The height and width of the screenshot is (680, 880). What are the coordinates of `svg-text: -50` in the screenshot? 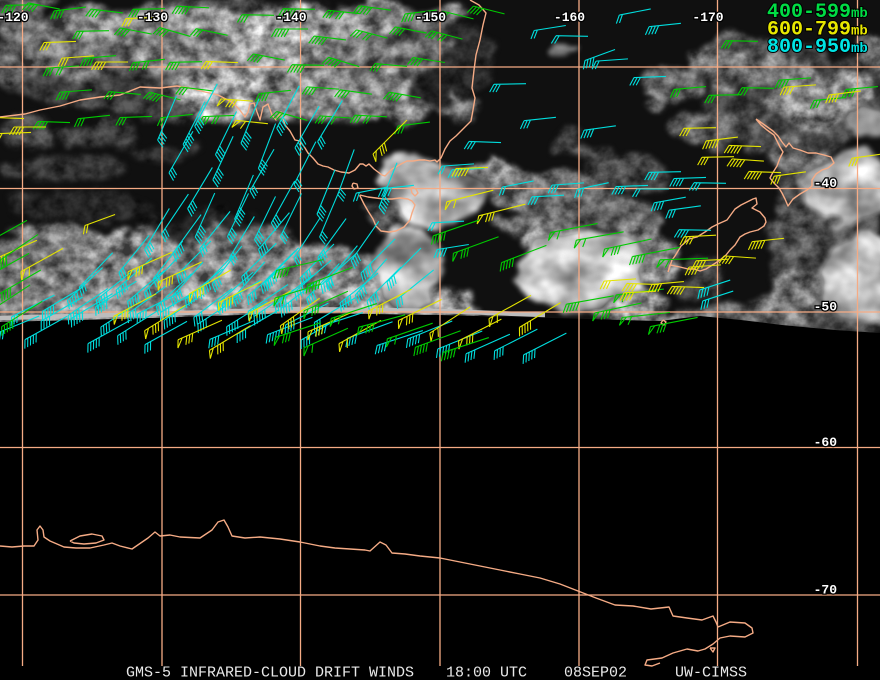 It's located at (826, 307).